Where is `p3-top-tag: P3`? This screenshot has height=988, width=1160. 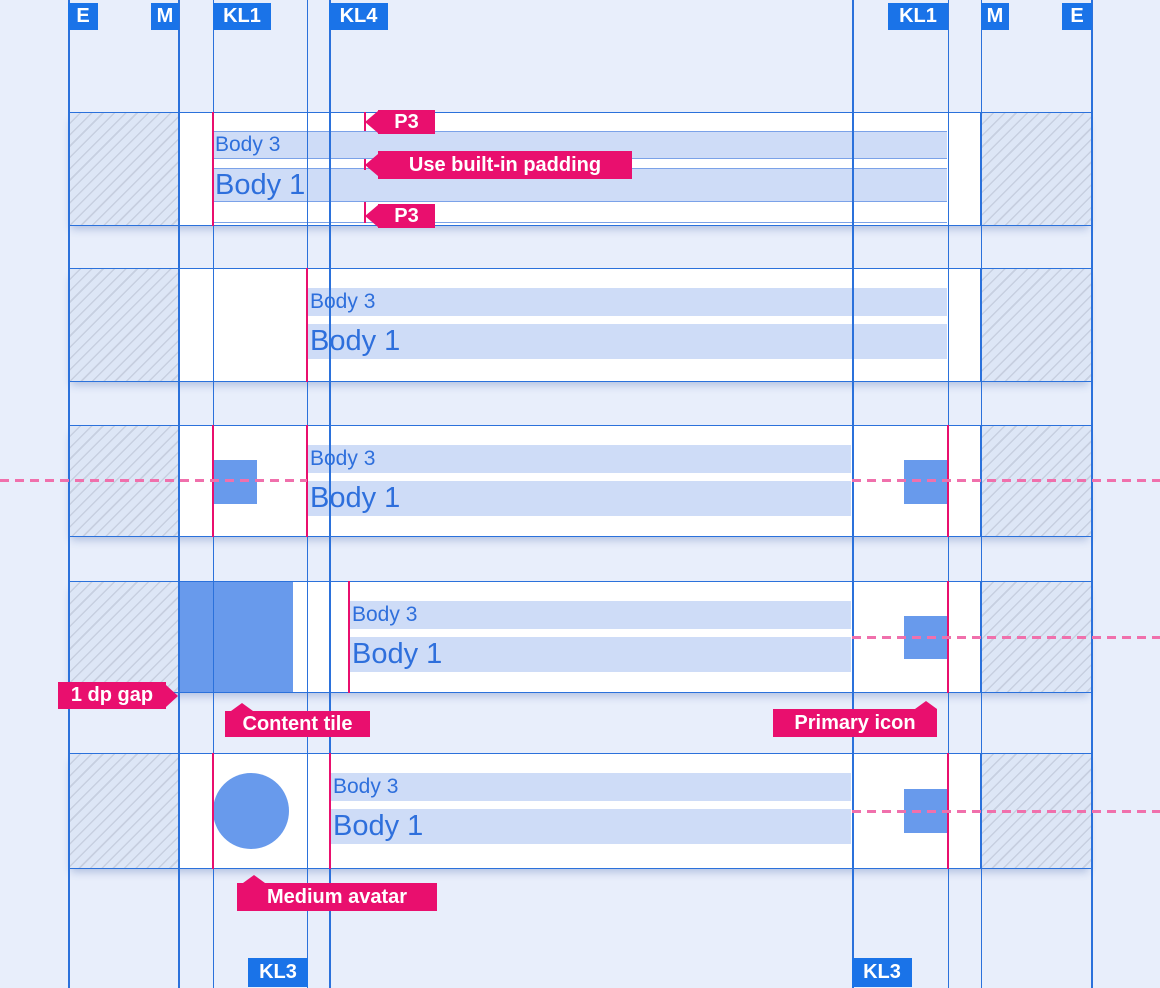
p3-top-tag: P3 is located at coordinates (400, 122).